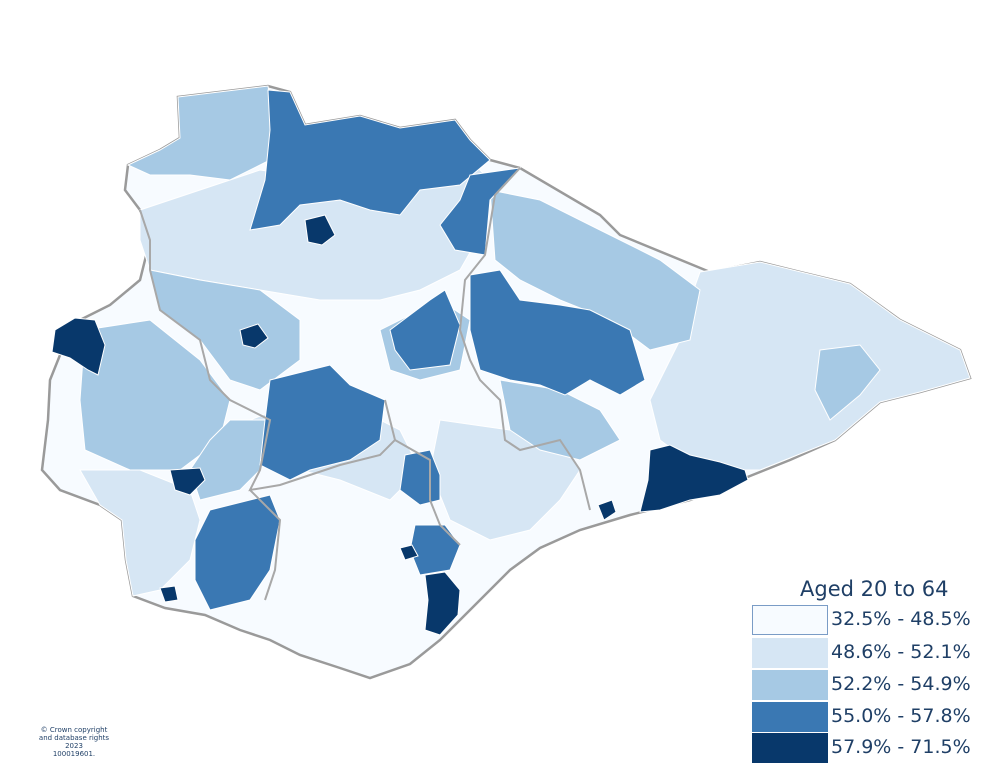  I want to click on copyright-line: and database rights 2023, so click(74, 742).